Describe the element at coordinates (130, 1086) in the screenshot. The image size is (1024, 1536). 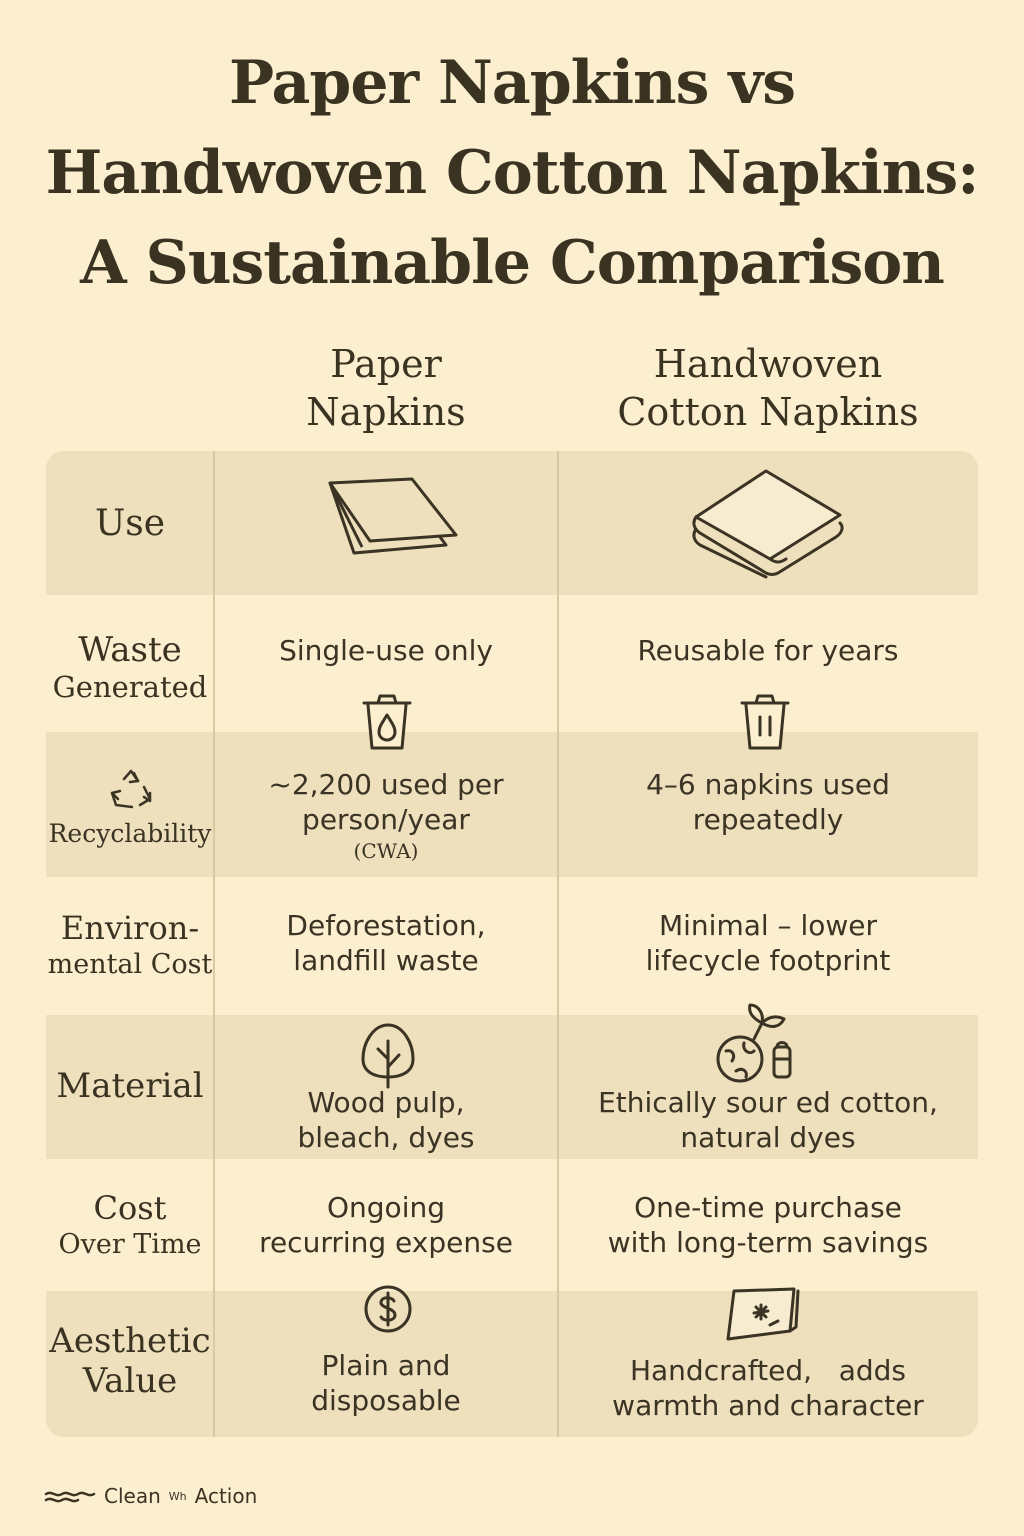
I see `label-material: Material` at that location.